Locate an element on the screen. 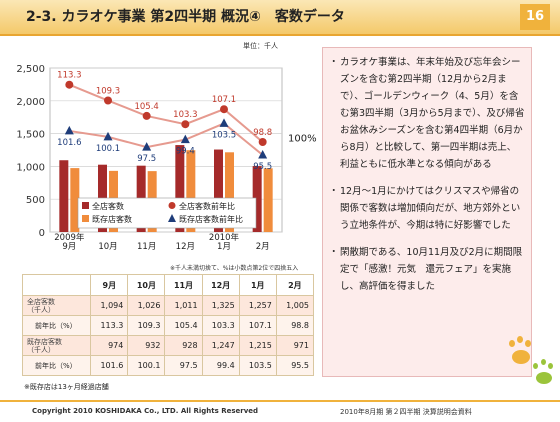  table-header-month: 2月 is located at coordinates (295, 285).